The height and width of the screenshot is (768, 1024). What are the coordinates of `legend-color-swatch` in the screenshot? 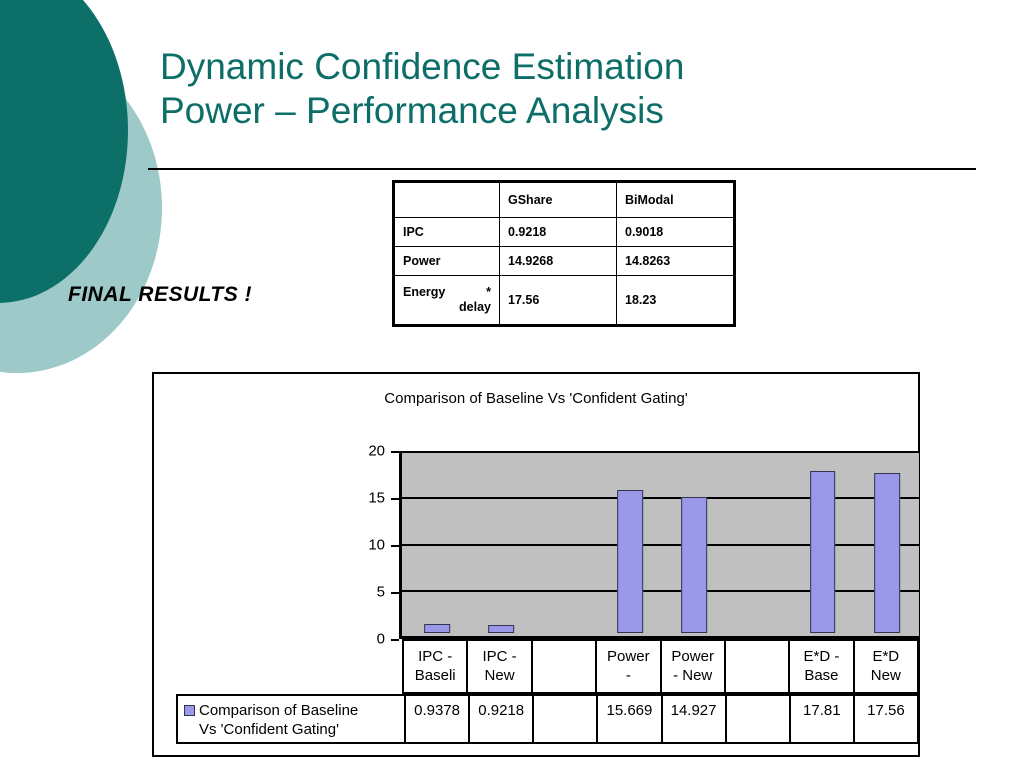 It's located at (189, 710).